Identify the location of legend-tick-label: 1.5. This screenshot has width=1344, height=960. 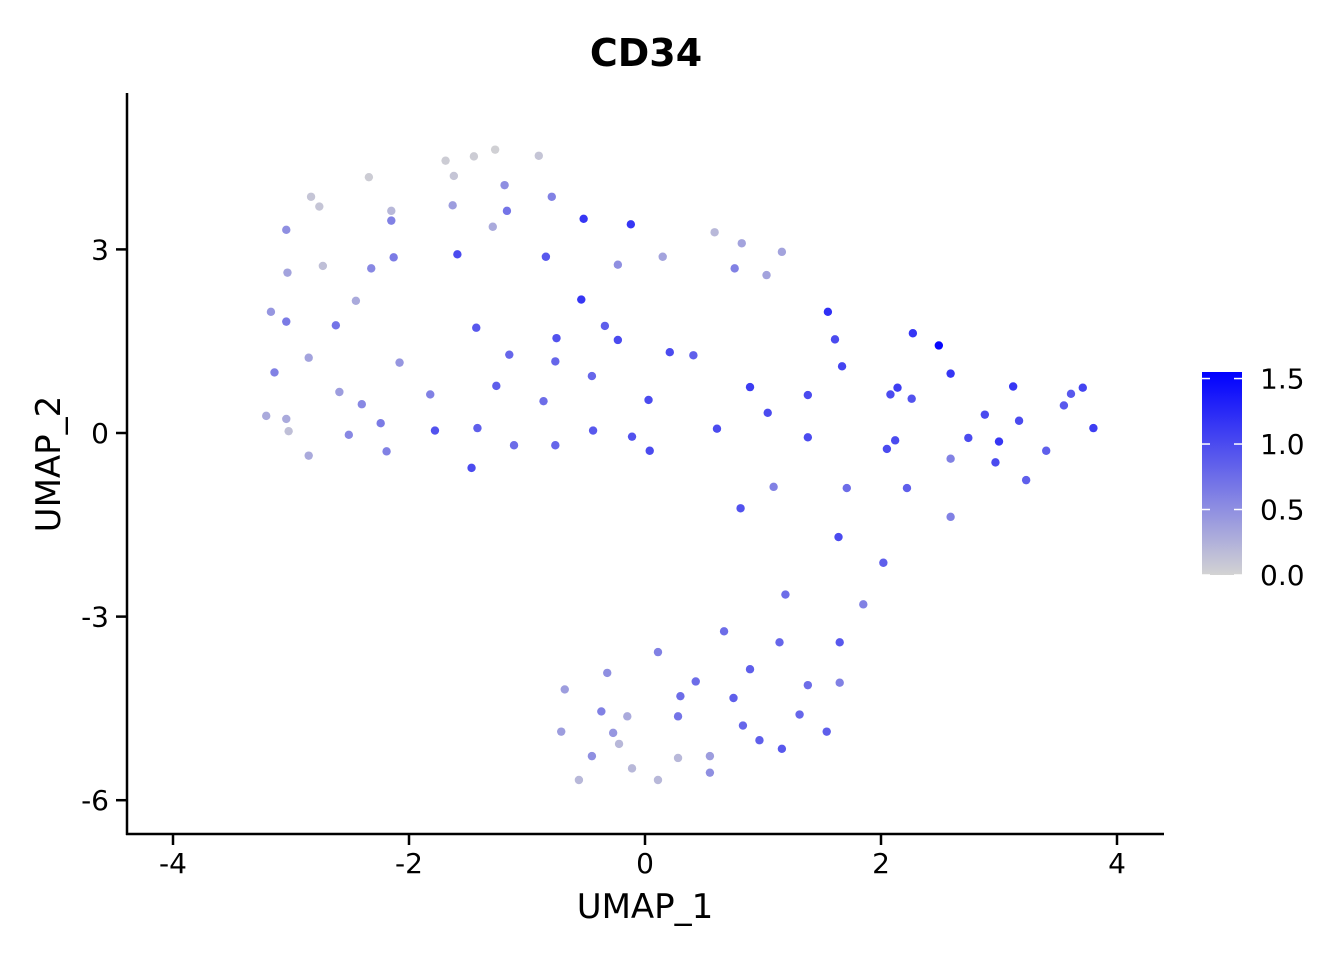
(1282, 379).